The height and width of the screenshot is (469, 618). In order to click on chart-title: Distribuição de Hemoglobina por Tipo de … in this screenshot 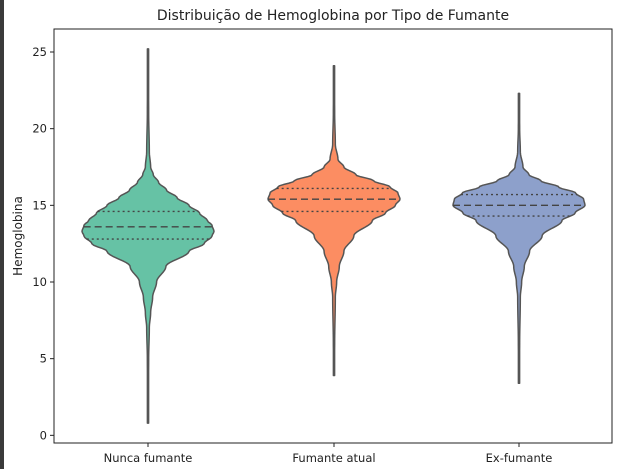, I will do `click(333, 16)`.